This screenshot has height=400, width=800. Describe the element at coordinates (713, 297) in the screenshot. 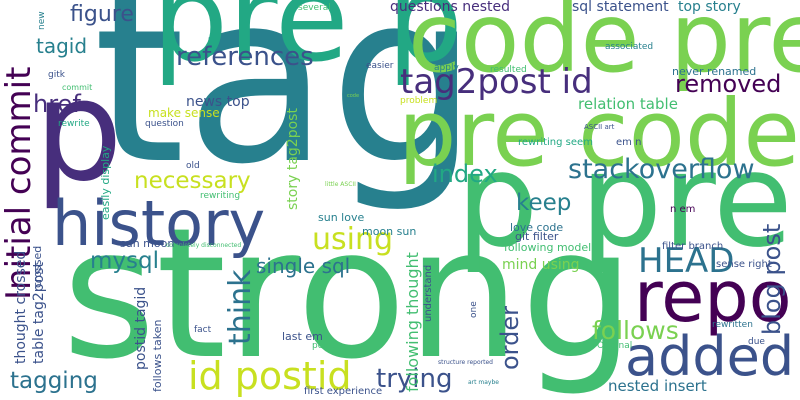

I see `word-repo: repo` at that location.